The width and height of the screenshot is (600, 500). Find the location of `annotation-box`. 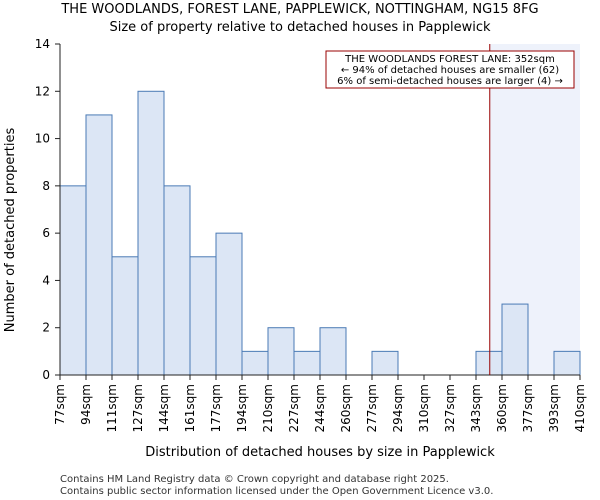

annotation-box is located at coordinates (450, 69).